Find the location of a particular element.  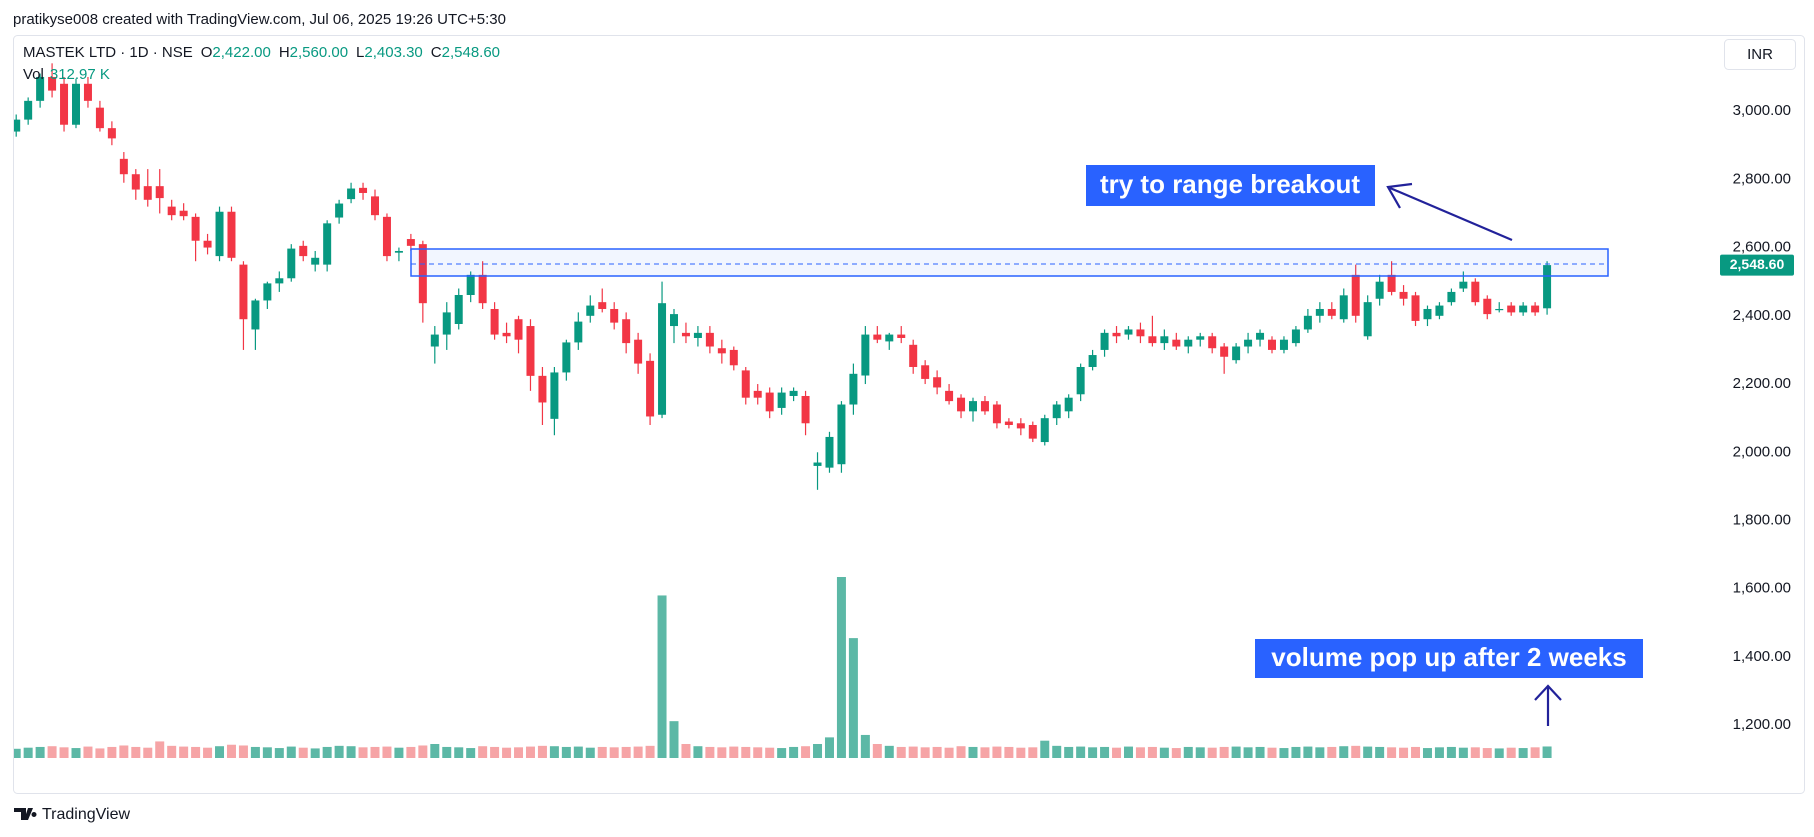

legend-value: 2,548.60 is located at coordinates (471, 52).